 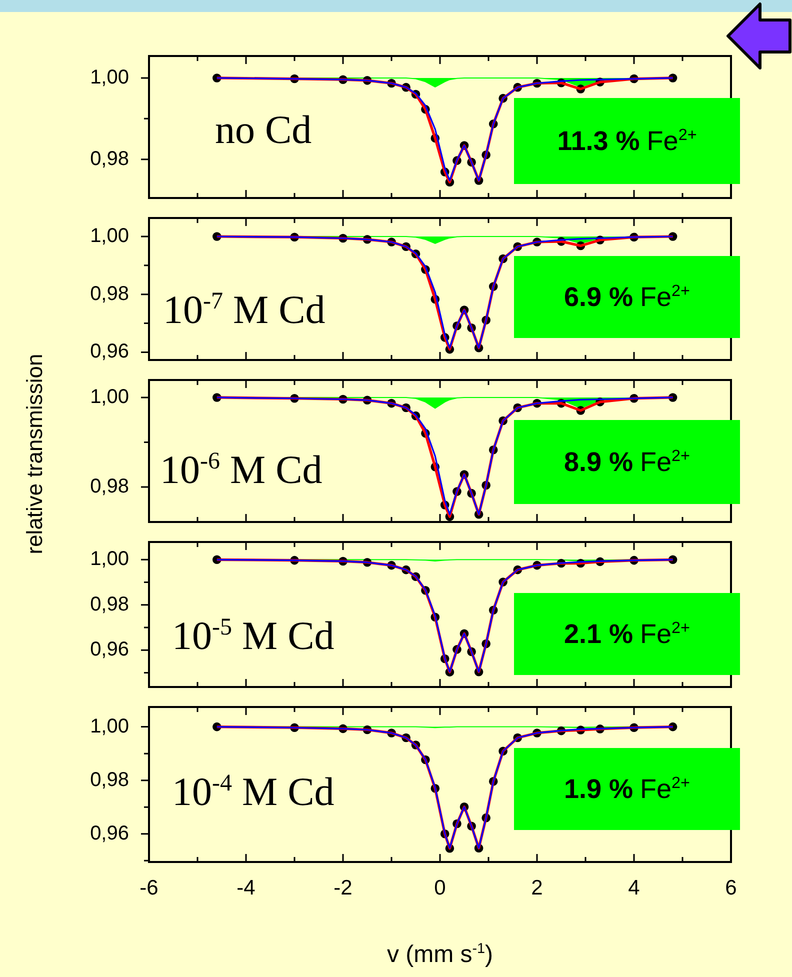 I want to click on x-tick-label: 4, so click(x=634, y=888).